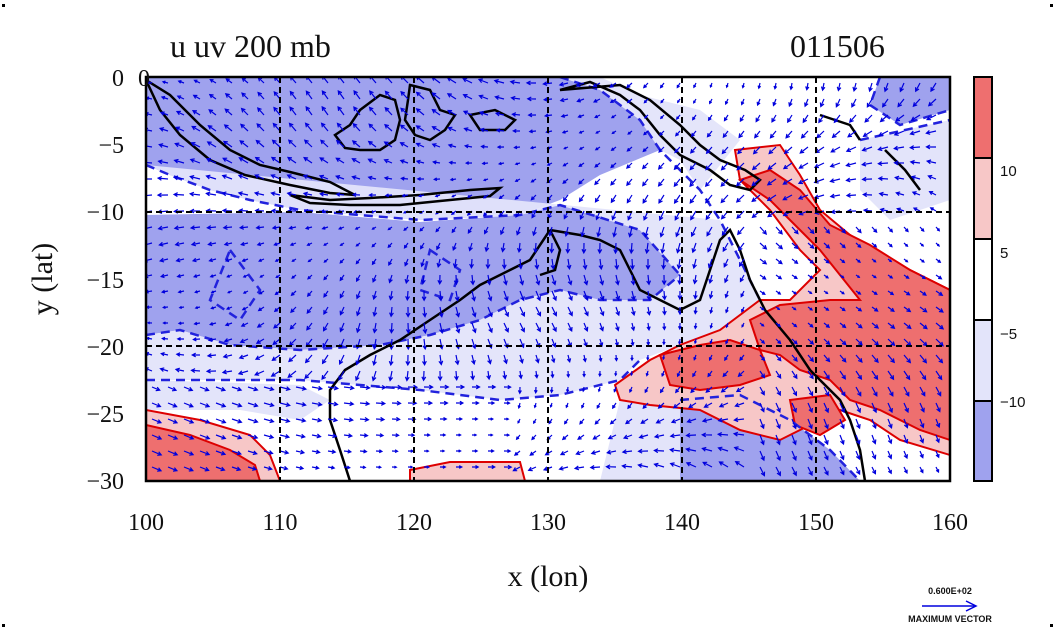 The image size is (1056, 631). What do you see at coordinates (105, 213) in the screenshot?
I see `y-tick-10: −10` at bounding box center [105, 213].